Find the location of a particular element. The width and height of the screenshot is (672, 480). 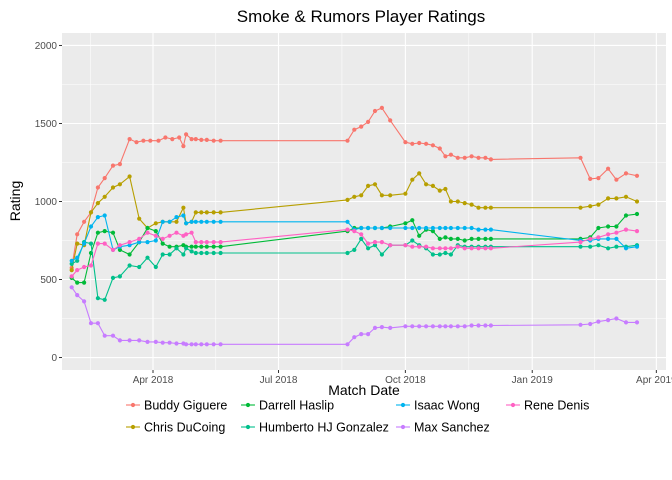

y-tick-label: 500 is located at coordinates (48, 280).